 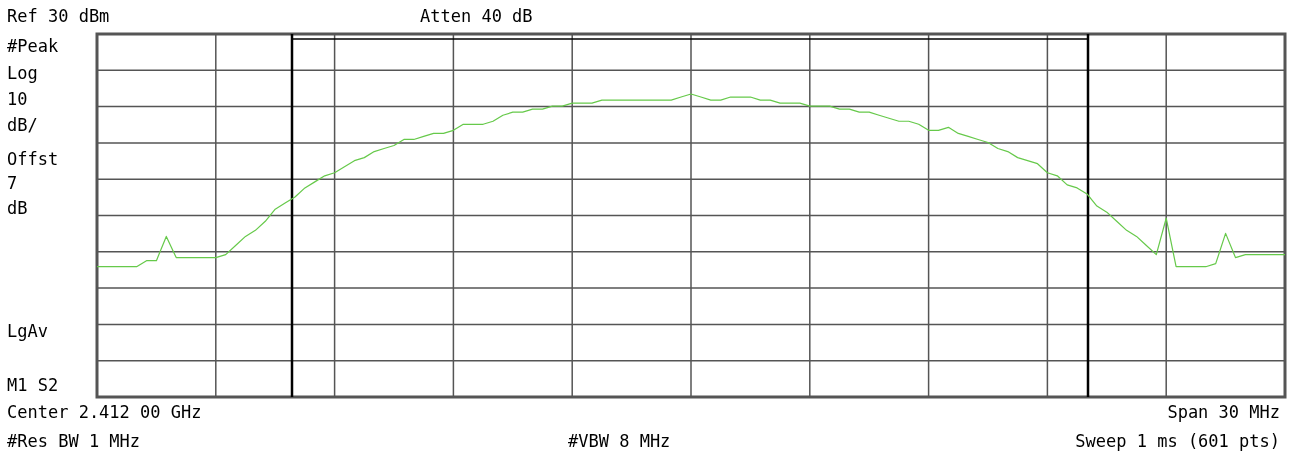 I want to click on text: Ref 30 dBm, so click(x=58, y=16).